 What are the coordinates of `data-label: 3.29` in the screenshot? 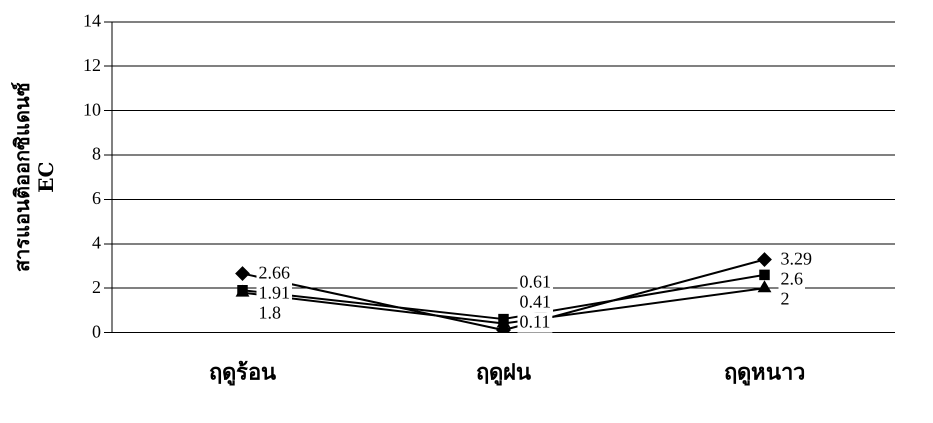 It's located at (796, 258).